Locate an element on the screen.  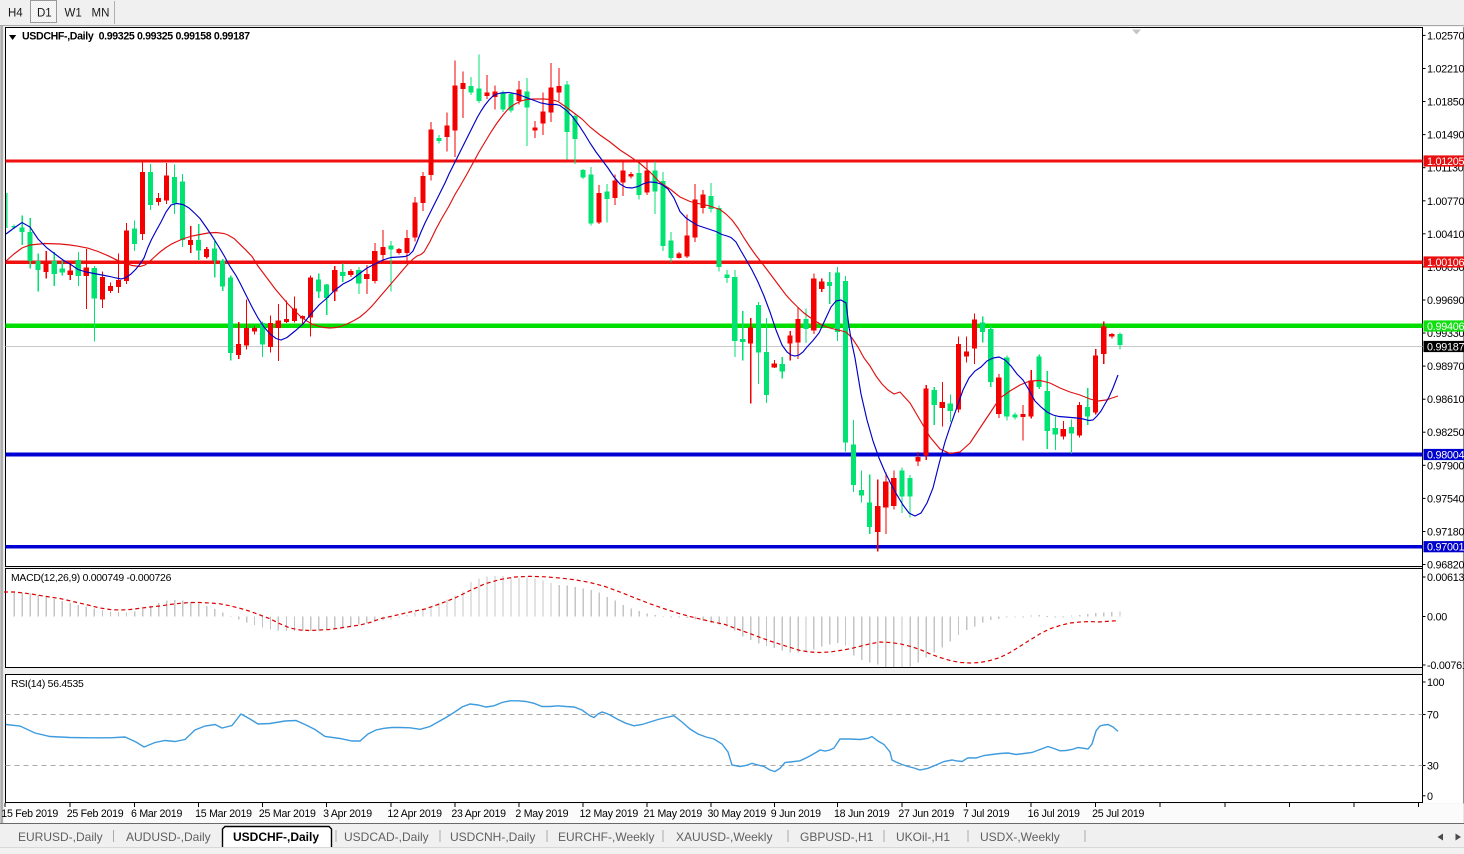
svg-text: H4 is located at coordinates (15, 14).